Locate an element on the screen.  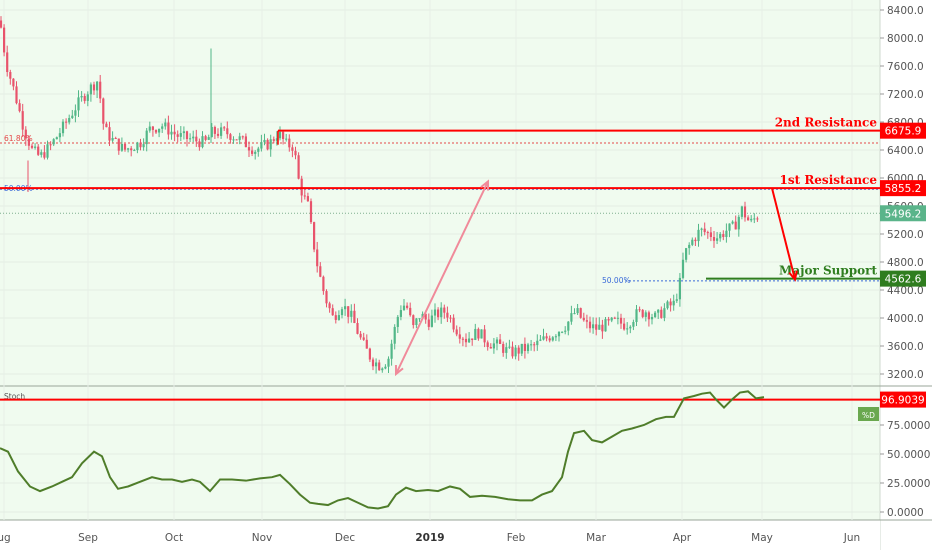
level-label: Major Support is located at coordinates (828, 271).